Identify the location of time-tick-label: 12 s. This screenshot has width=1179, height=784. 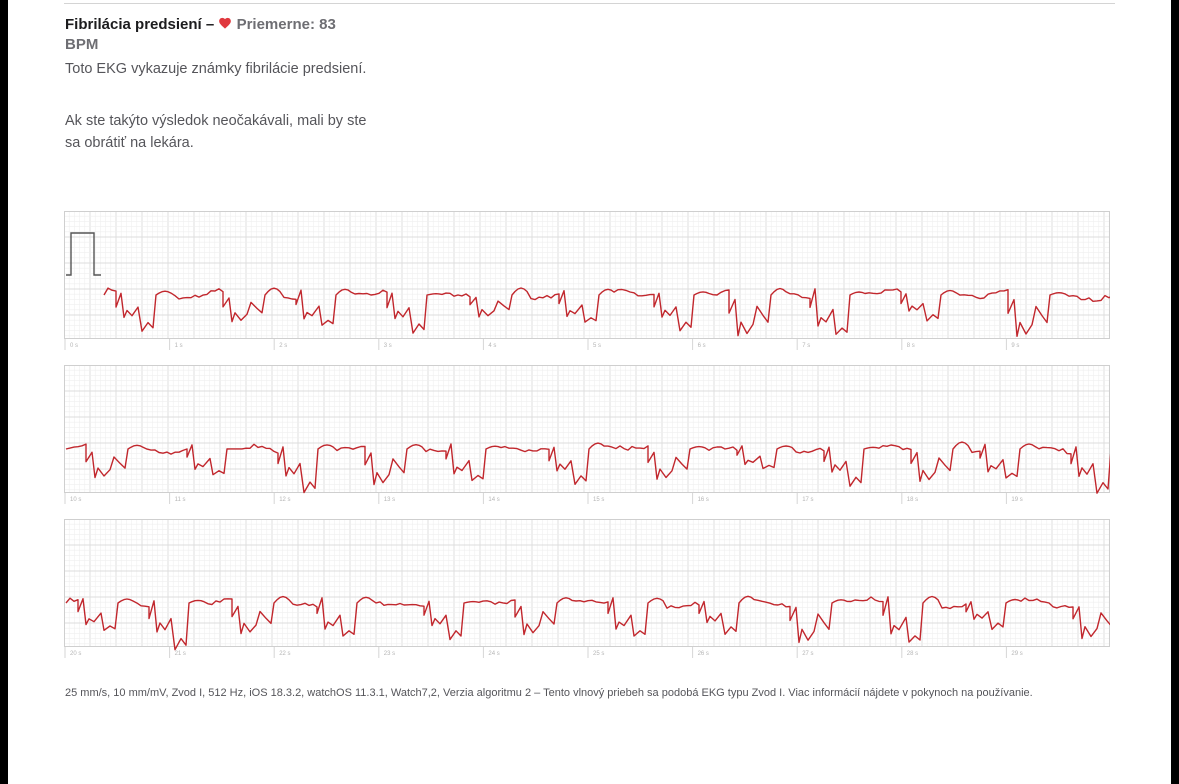
(284, 500).